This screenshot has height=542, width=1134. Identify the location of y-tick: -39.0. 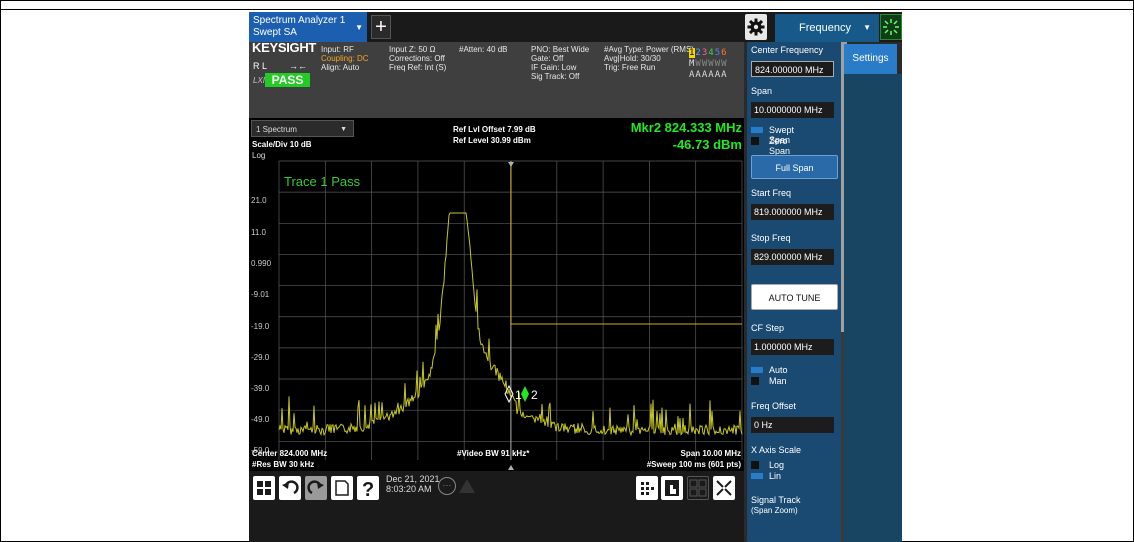
(260, 388).